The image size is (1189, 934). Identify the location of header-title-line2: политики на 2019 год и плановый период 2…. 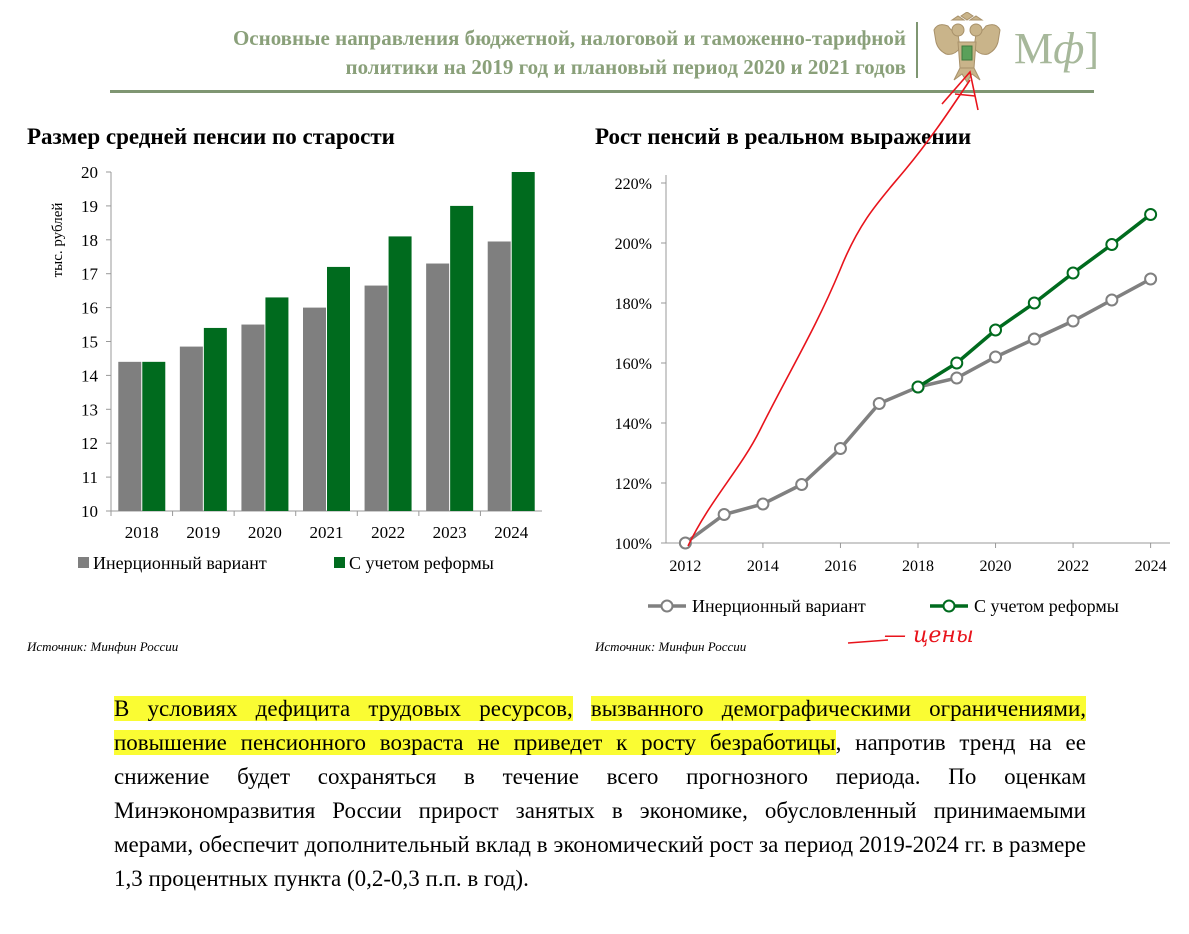
(625, 67).